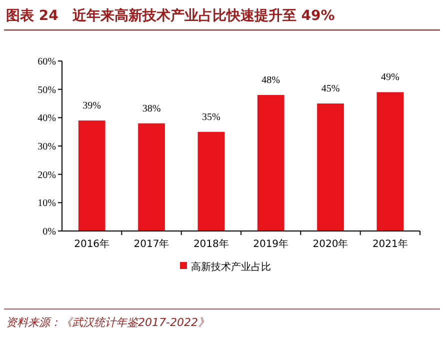 The height and width of the screenshot is (343, 444). What do you see at coordinates (390, 78) in the screenshot?
I see `data-label: 49%` at bounding box center [390, 78].